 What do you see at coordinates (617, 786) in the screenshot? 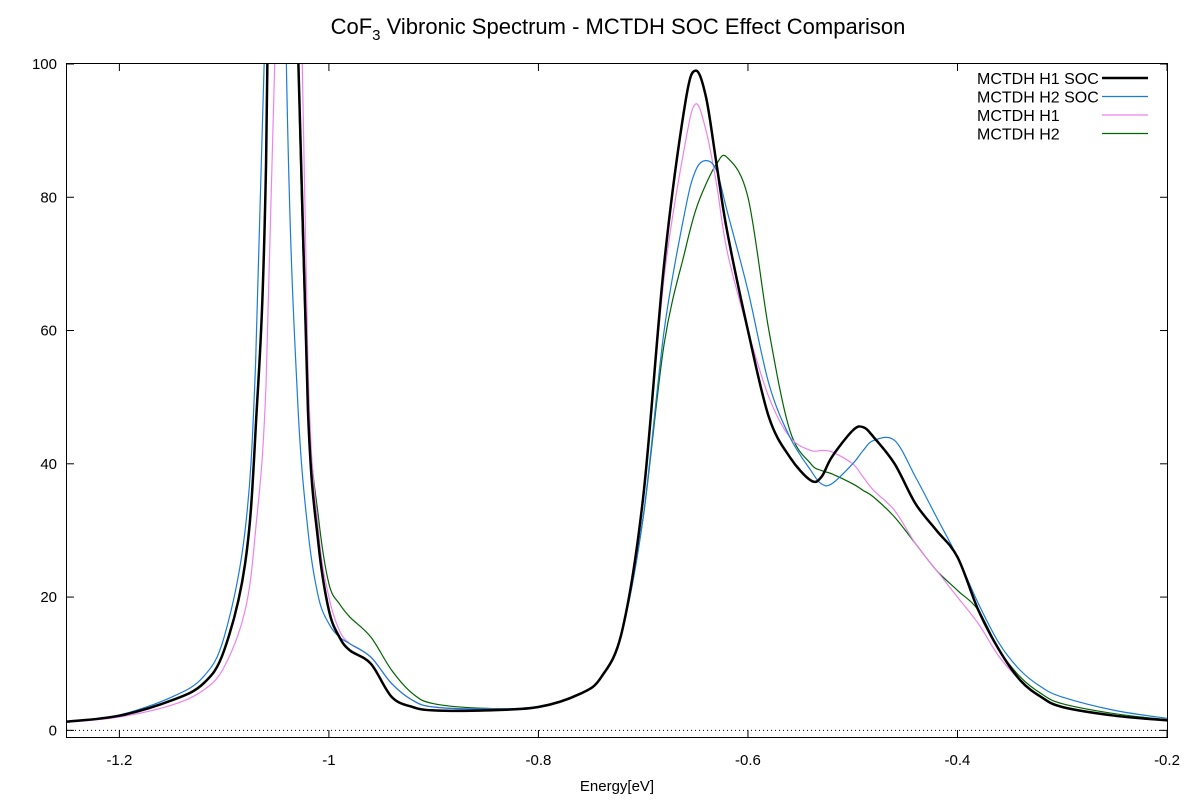
I see `x-axis-label: Energy[eV]` at bounding box center [617, 786].